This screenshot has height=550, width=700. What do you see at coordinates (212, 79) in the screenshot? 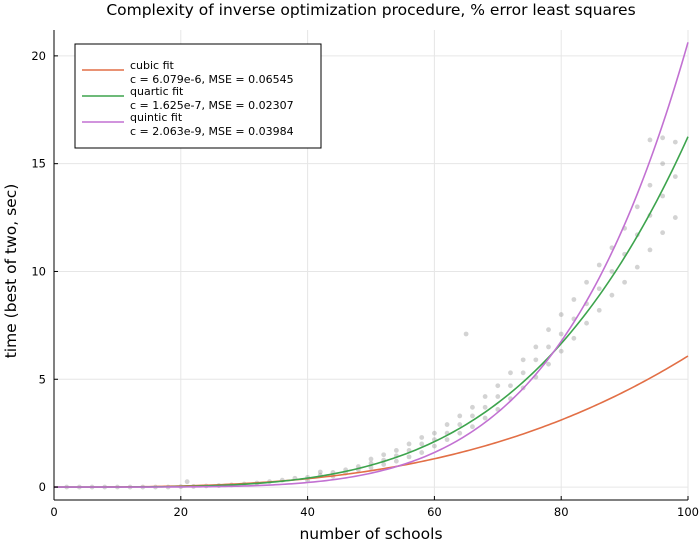
I see `legend-entry-detail: c = 6.079e-6, MSE = 0.06545` at bounding box center [212, 79].